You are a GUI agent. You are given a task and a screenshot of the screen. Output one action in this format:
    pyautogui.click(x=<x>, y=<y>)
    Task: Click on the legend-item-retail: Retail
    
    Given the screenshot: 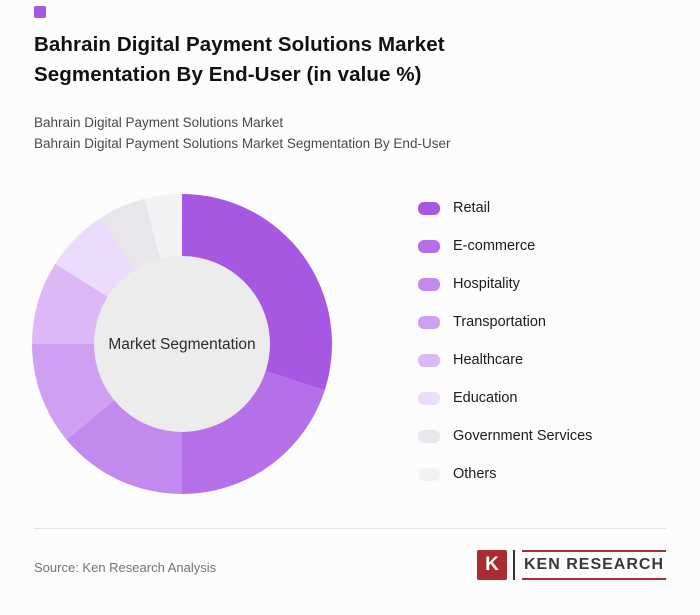 What is the action you would take?
    pyautogui.click(x=505, y=208)
    